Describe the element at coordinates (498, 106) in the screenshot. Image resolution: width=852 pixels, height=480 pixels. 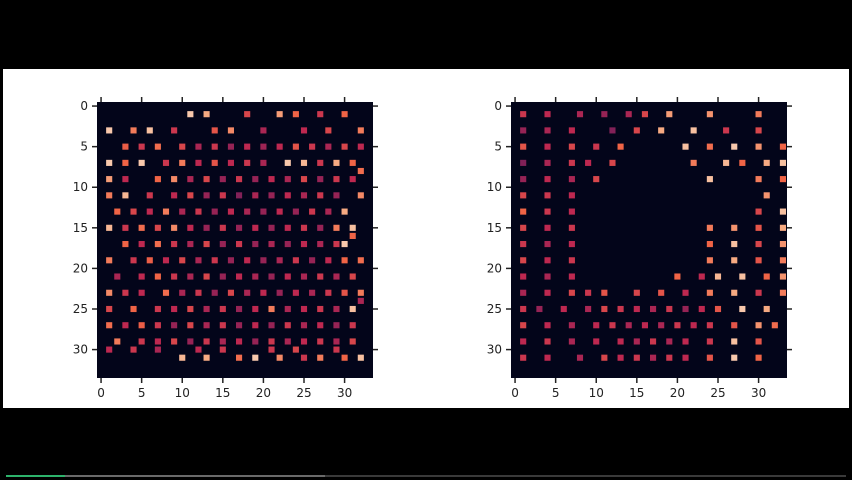
I see `y-tick-label: 0` at that location.